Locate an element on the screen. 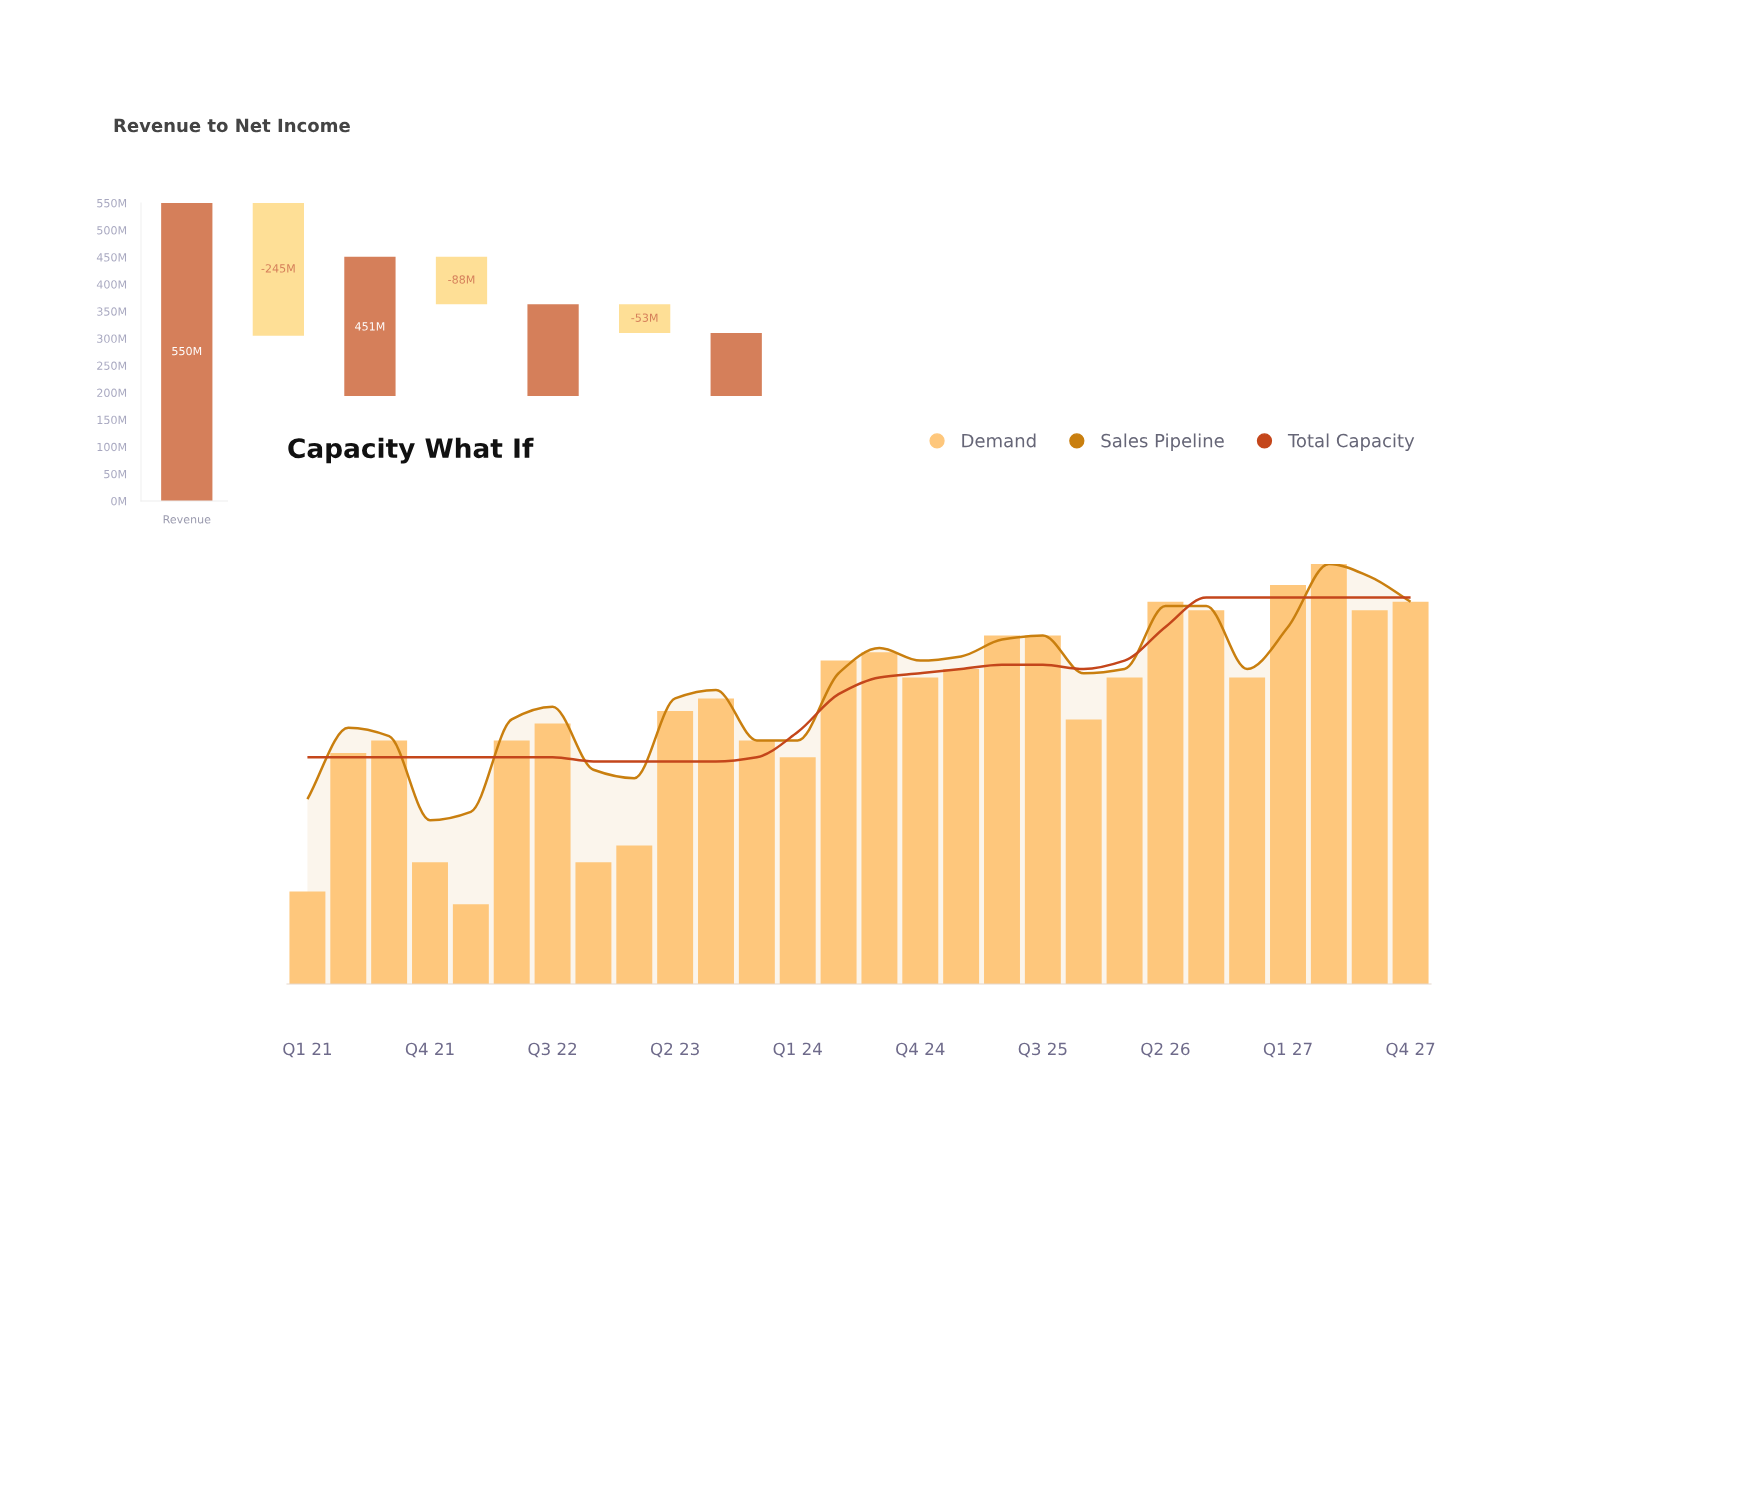 The image size is (1758, 1500). x-tick-label: Q1 21 is located at coordinates (307, 1050).